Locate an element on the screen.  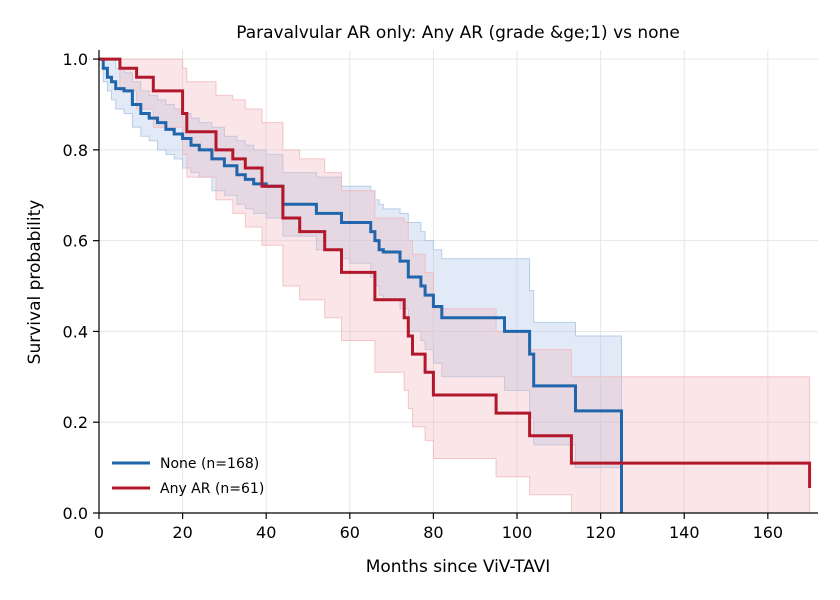
legend-label-none: None (n=168) is located at coordinates (209, 464).